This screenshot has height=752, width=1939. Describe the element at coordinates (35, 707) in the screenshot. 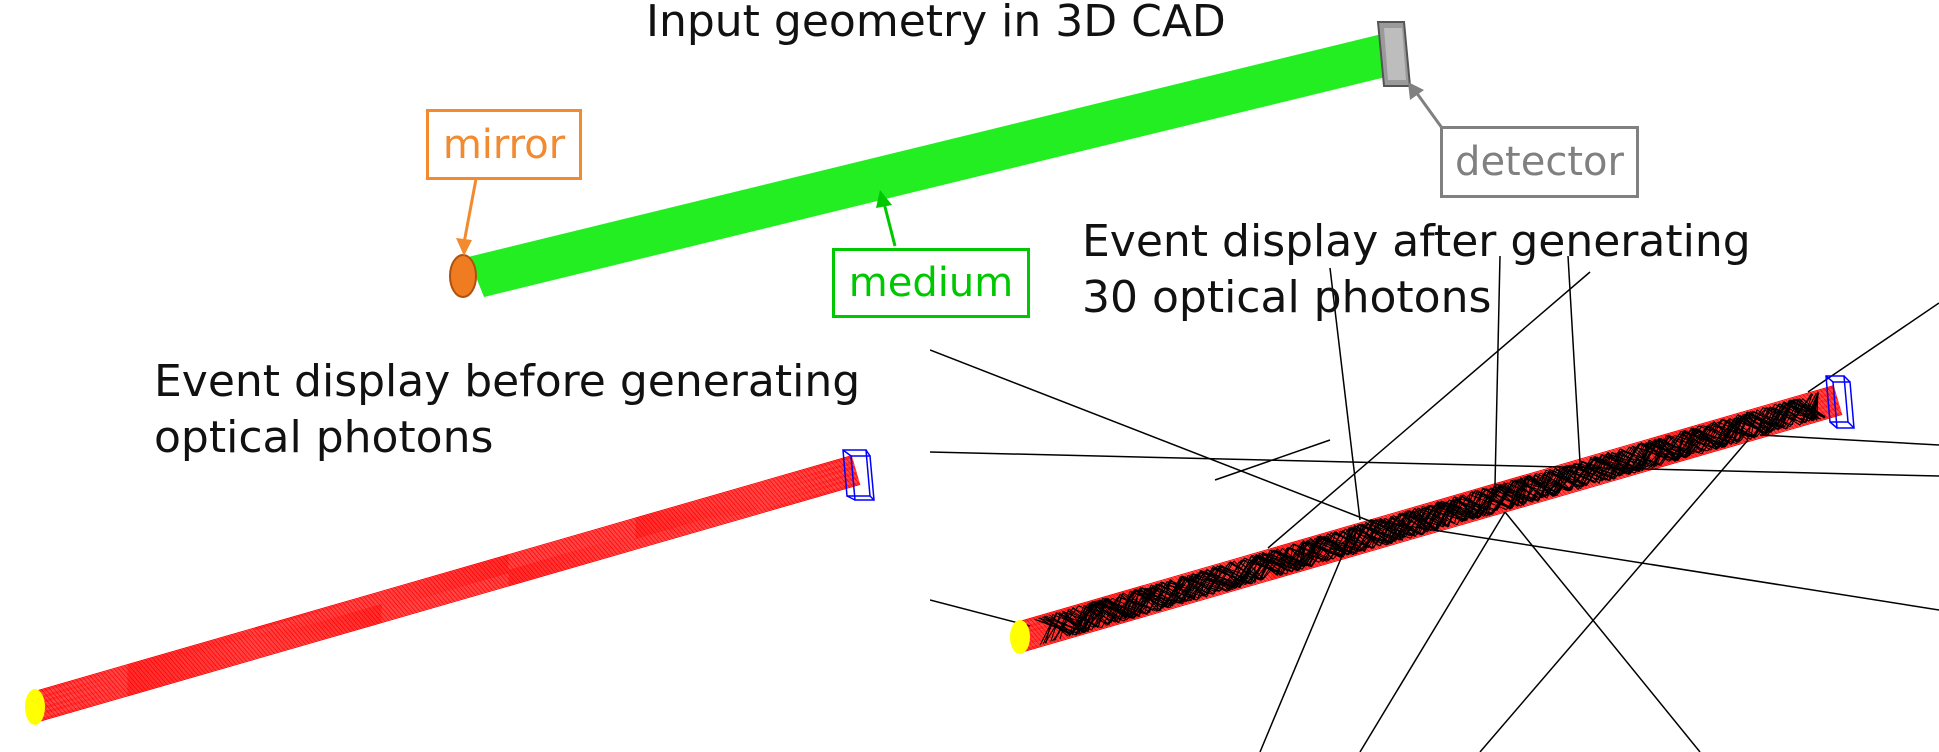

I see `before-yellow-cap` at that location.